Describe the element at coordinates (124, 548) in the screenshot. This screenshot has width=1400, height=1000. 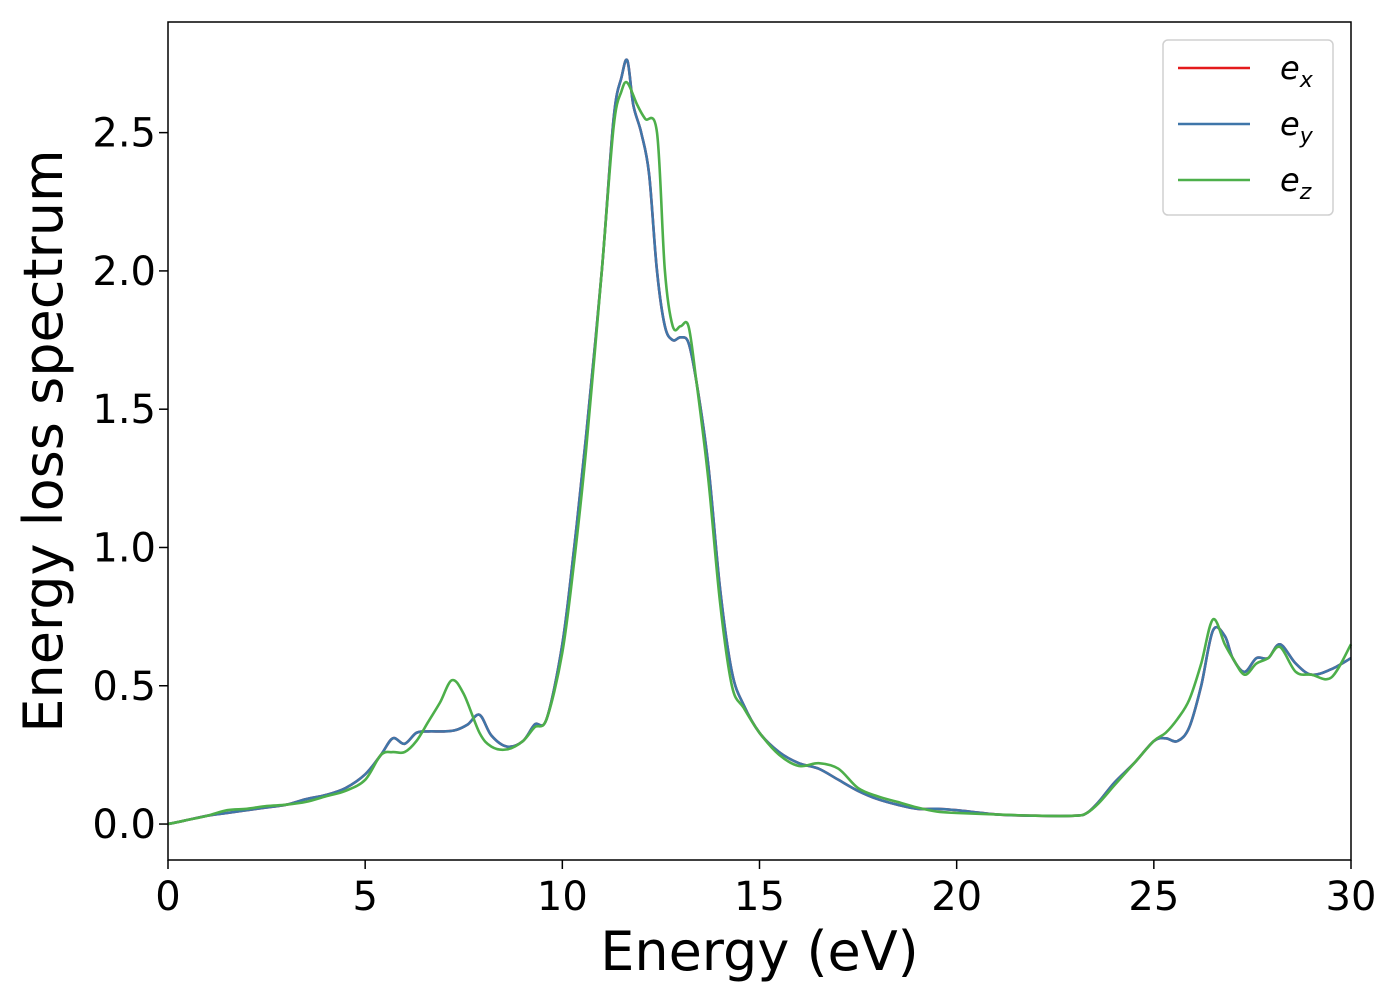
I see `y-tick-label: 1.0` at that location.